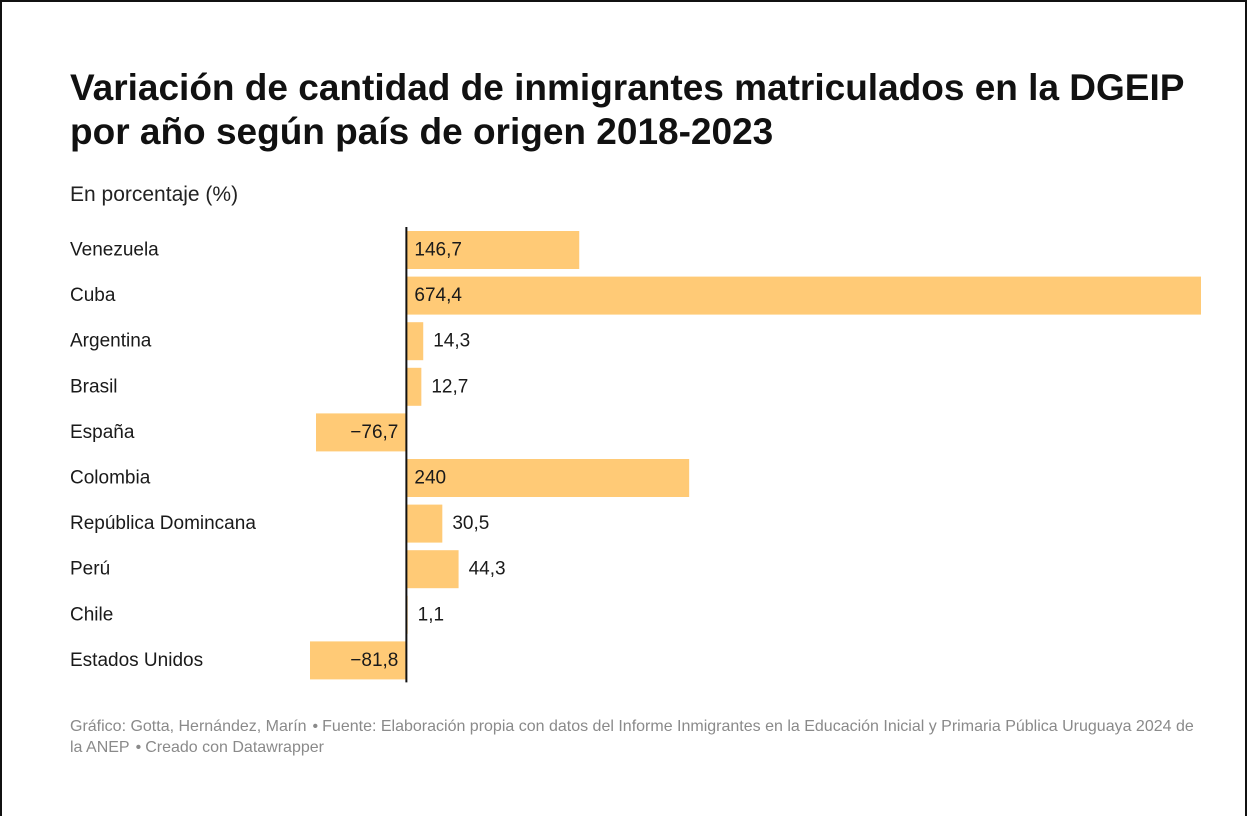  Describe the element at coordinates (487, 569) in the screenshot. I see `value-label: 44,3` at that location.